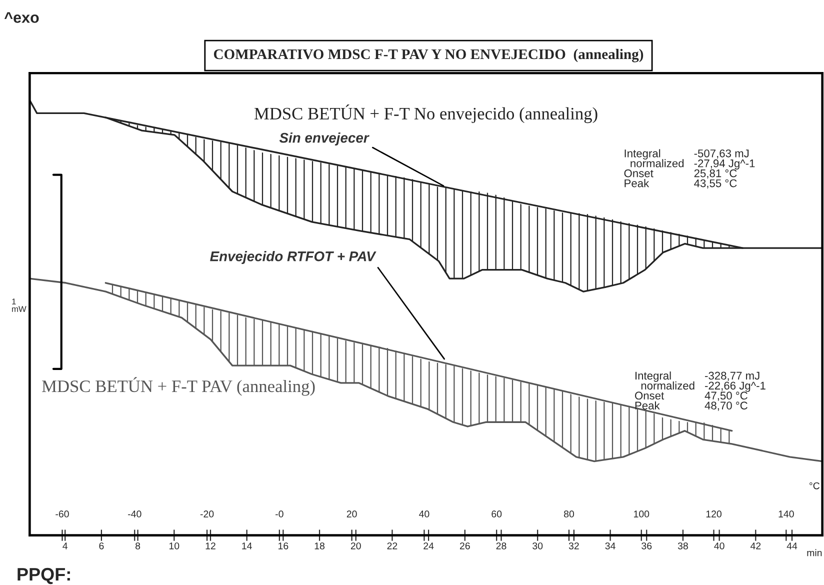 Image resolution: width=824 pixels, height=585 pixels. What do you see at coordinates (324, 139) in the screenshot?
I see `annotation: Sin envejecer` at bounding box center [324, 139].